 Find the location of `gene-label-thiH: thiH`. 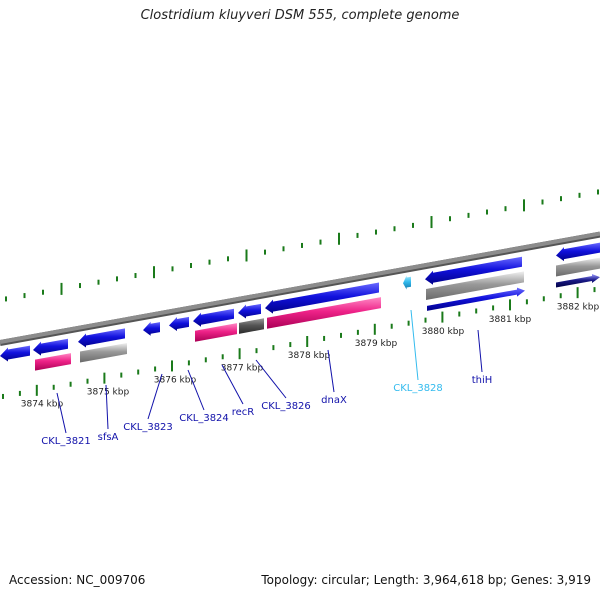

gene-label-thiH: thiH is located at coordinates (482, 380).